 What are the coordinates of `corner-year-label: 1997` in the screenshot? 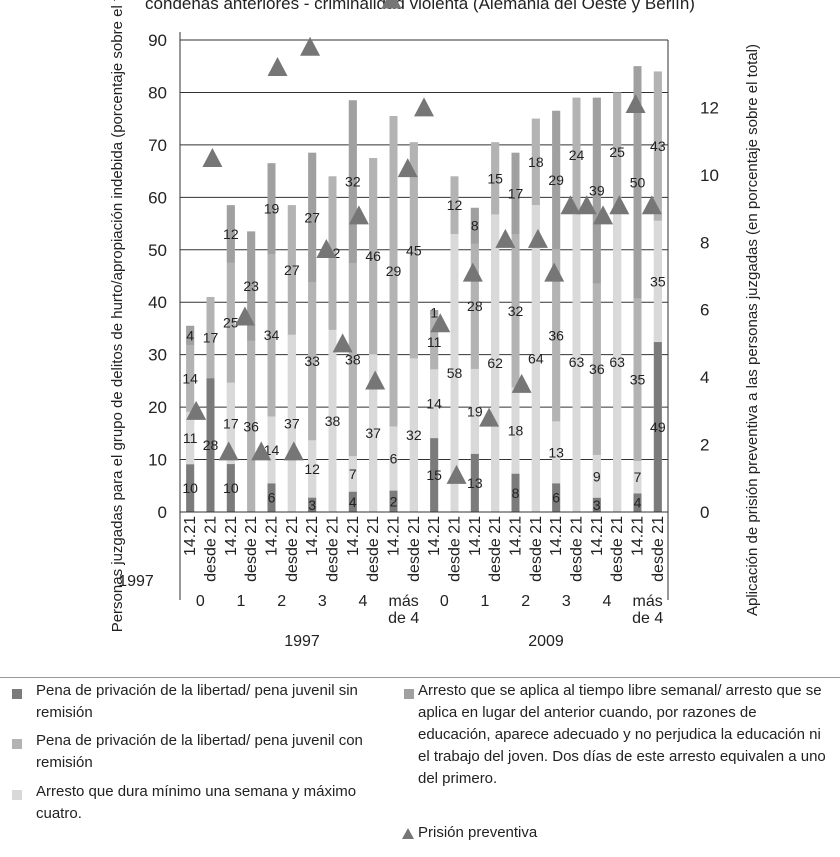 It's located at (136, 581).